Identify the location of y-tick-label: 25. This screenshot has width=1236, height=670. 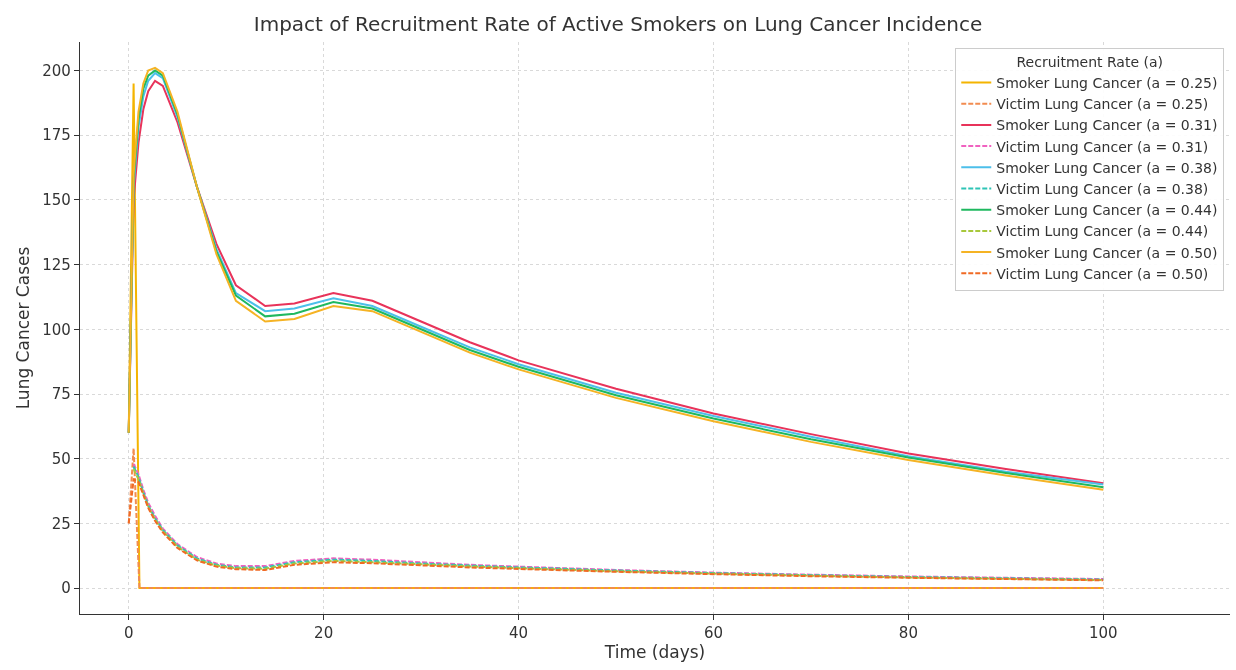
(61, 523).